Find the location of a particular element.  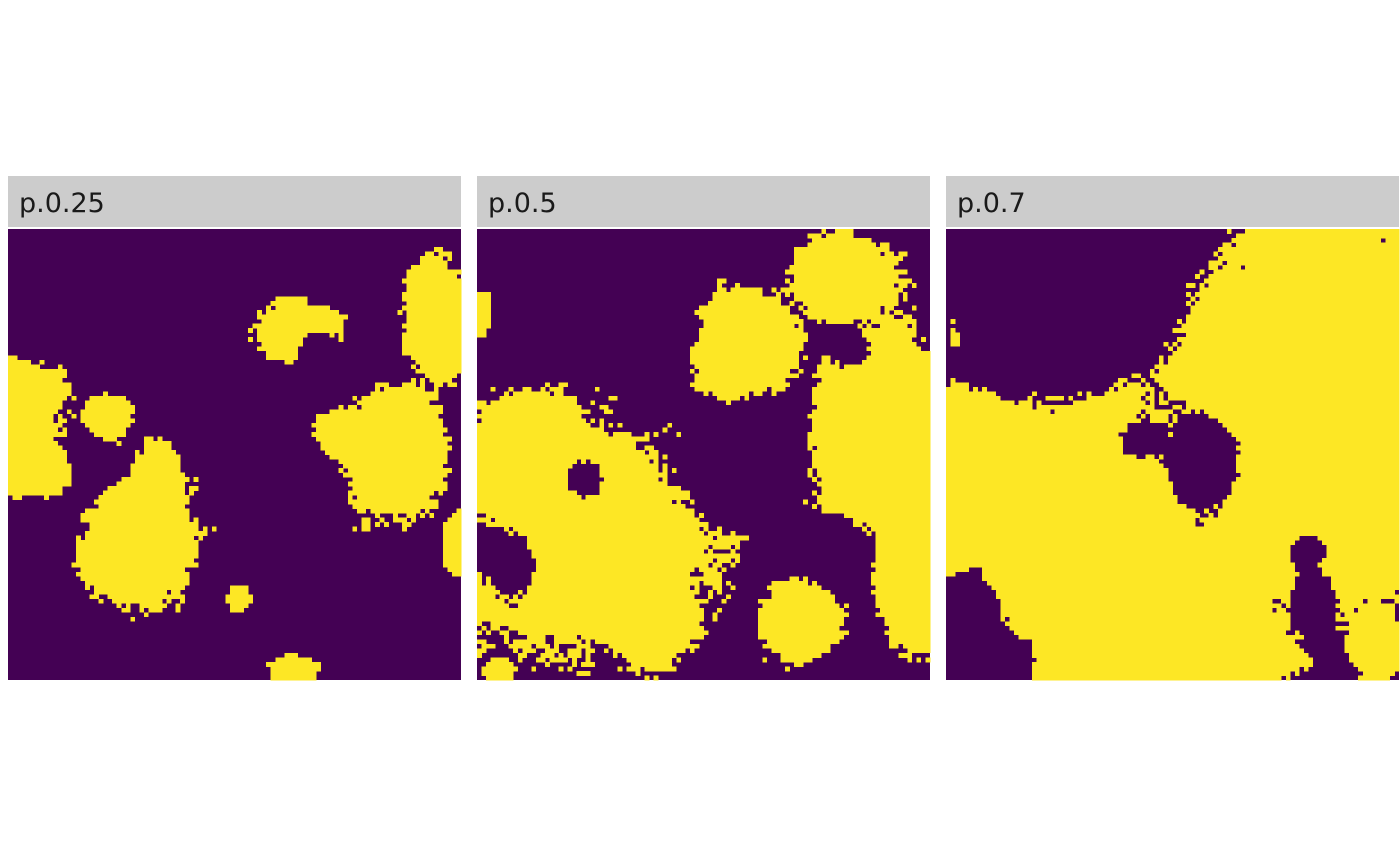

facet-label-1: p.0.25 is located at coordinates (62, 203).